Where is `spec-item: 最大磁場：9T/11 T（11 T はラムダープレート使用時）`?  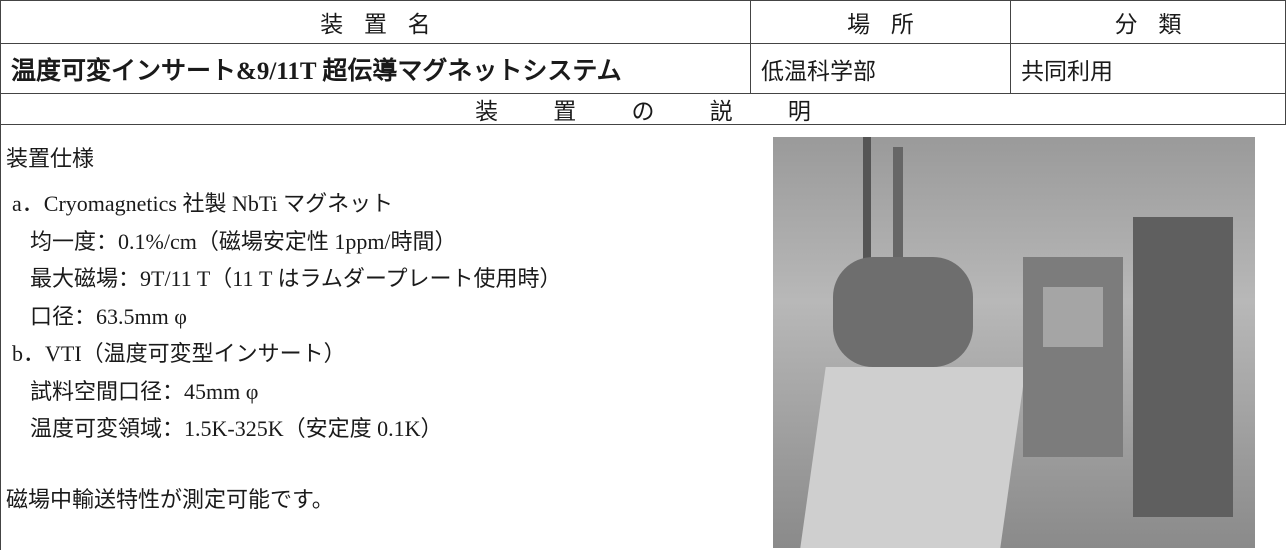
spec-item: 最大磁場：9T/11 T（11 T はラムダープレート使用時） is located at coordinates (296, 278).